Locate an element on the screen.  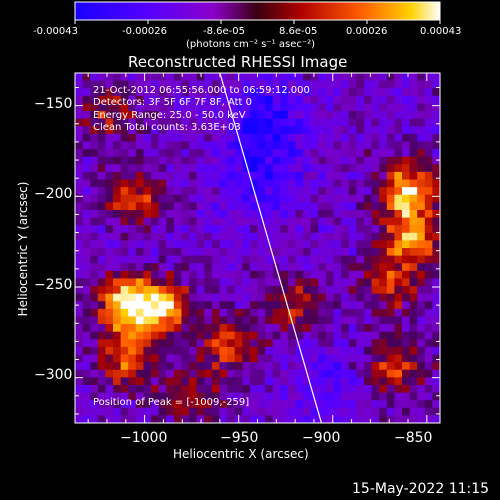
colorbar-tick-label: -0.00026 is located at coordinates (144, 31).